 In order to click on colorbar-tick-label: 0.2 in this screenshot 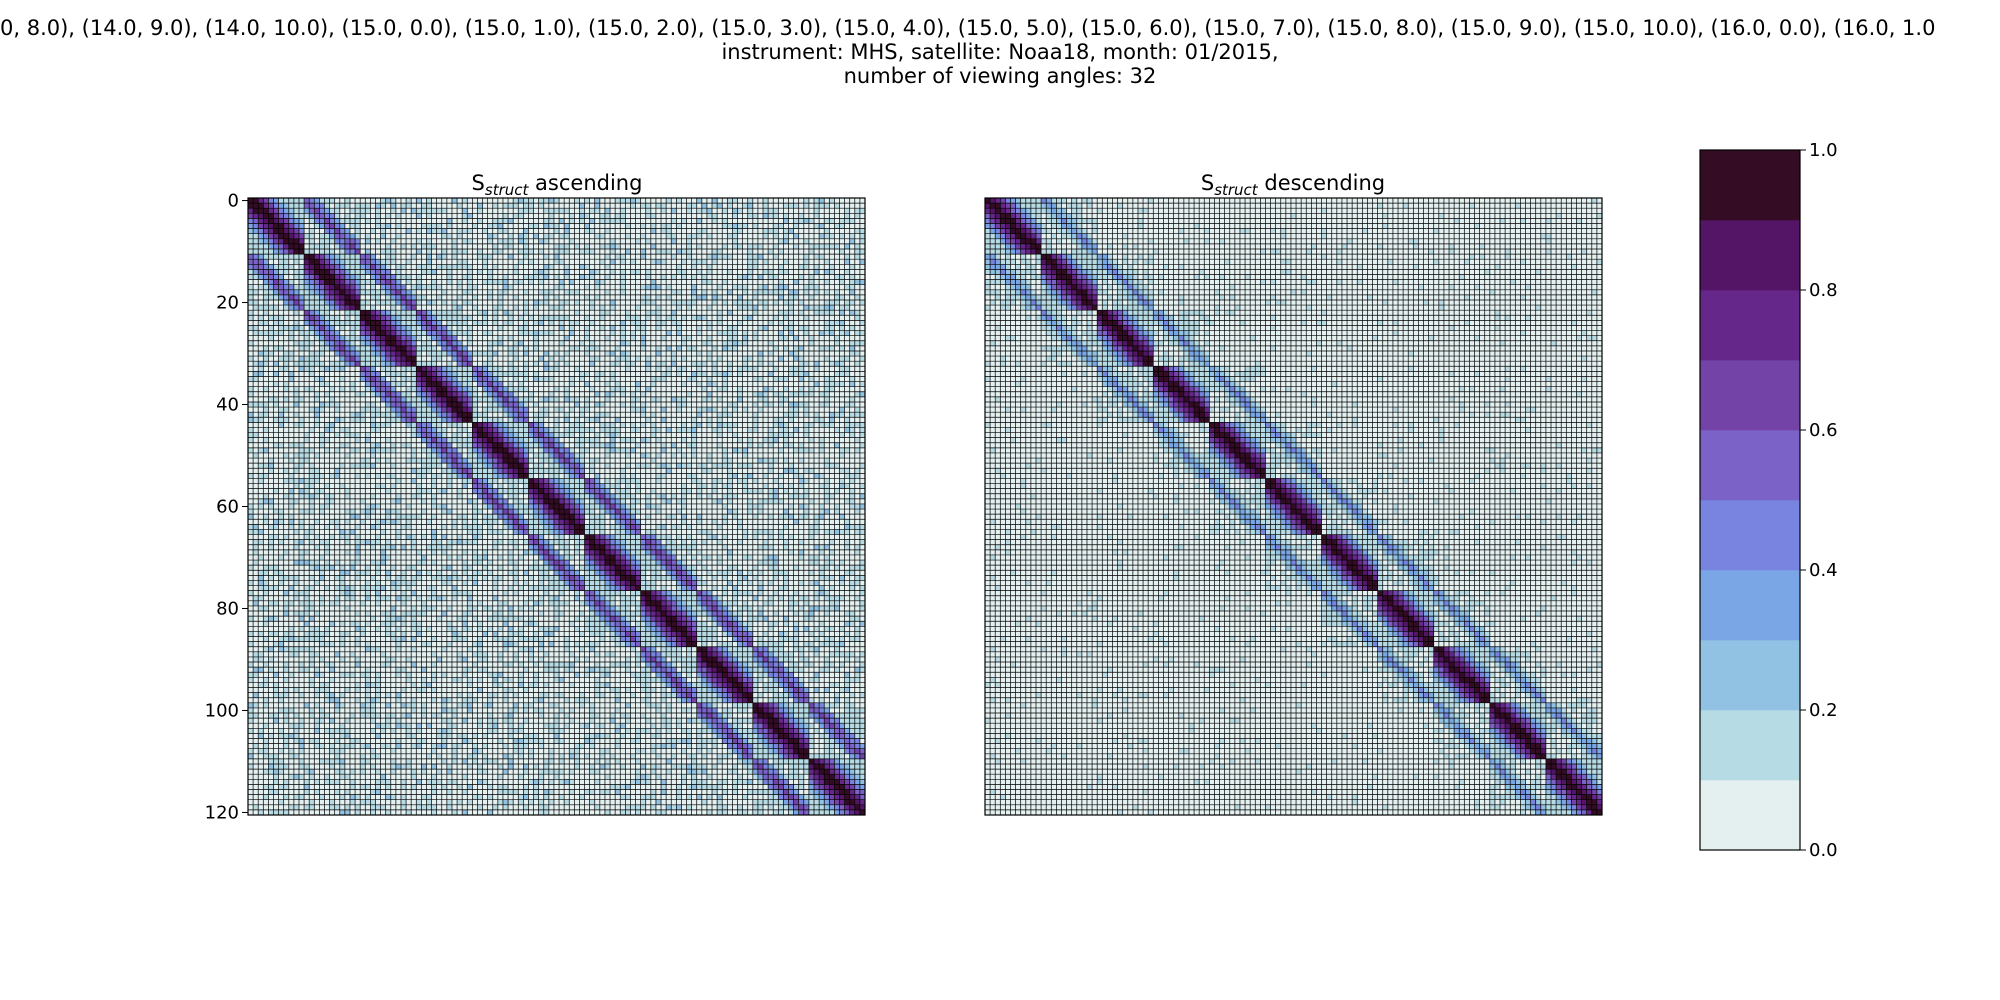, I will do `click(1823, 710)`.